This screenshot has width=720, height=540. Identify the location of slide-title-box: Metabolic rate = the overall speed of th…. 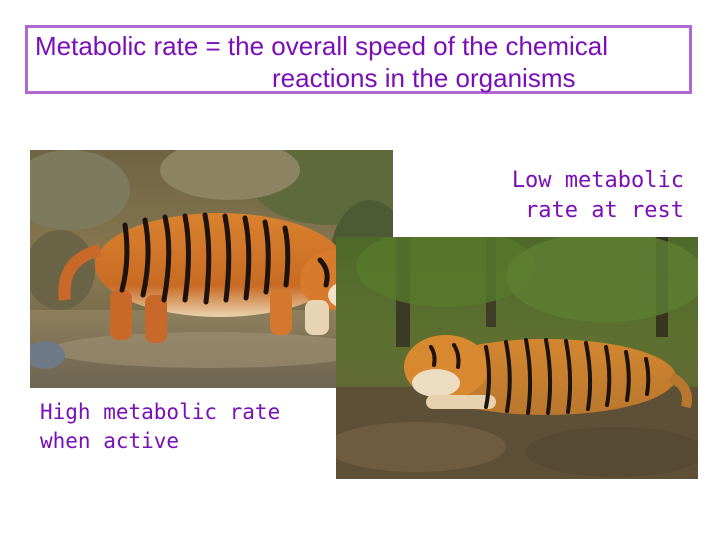
(358, 59).